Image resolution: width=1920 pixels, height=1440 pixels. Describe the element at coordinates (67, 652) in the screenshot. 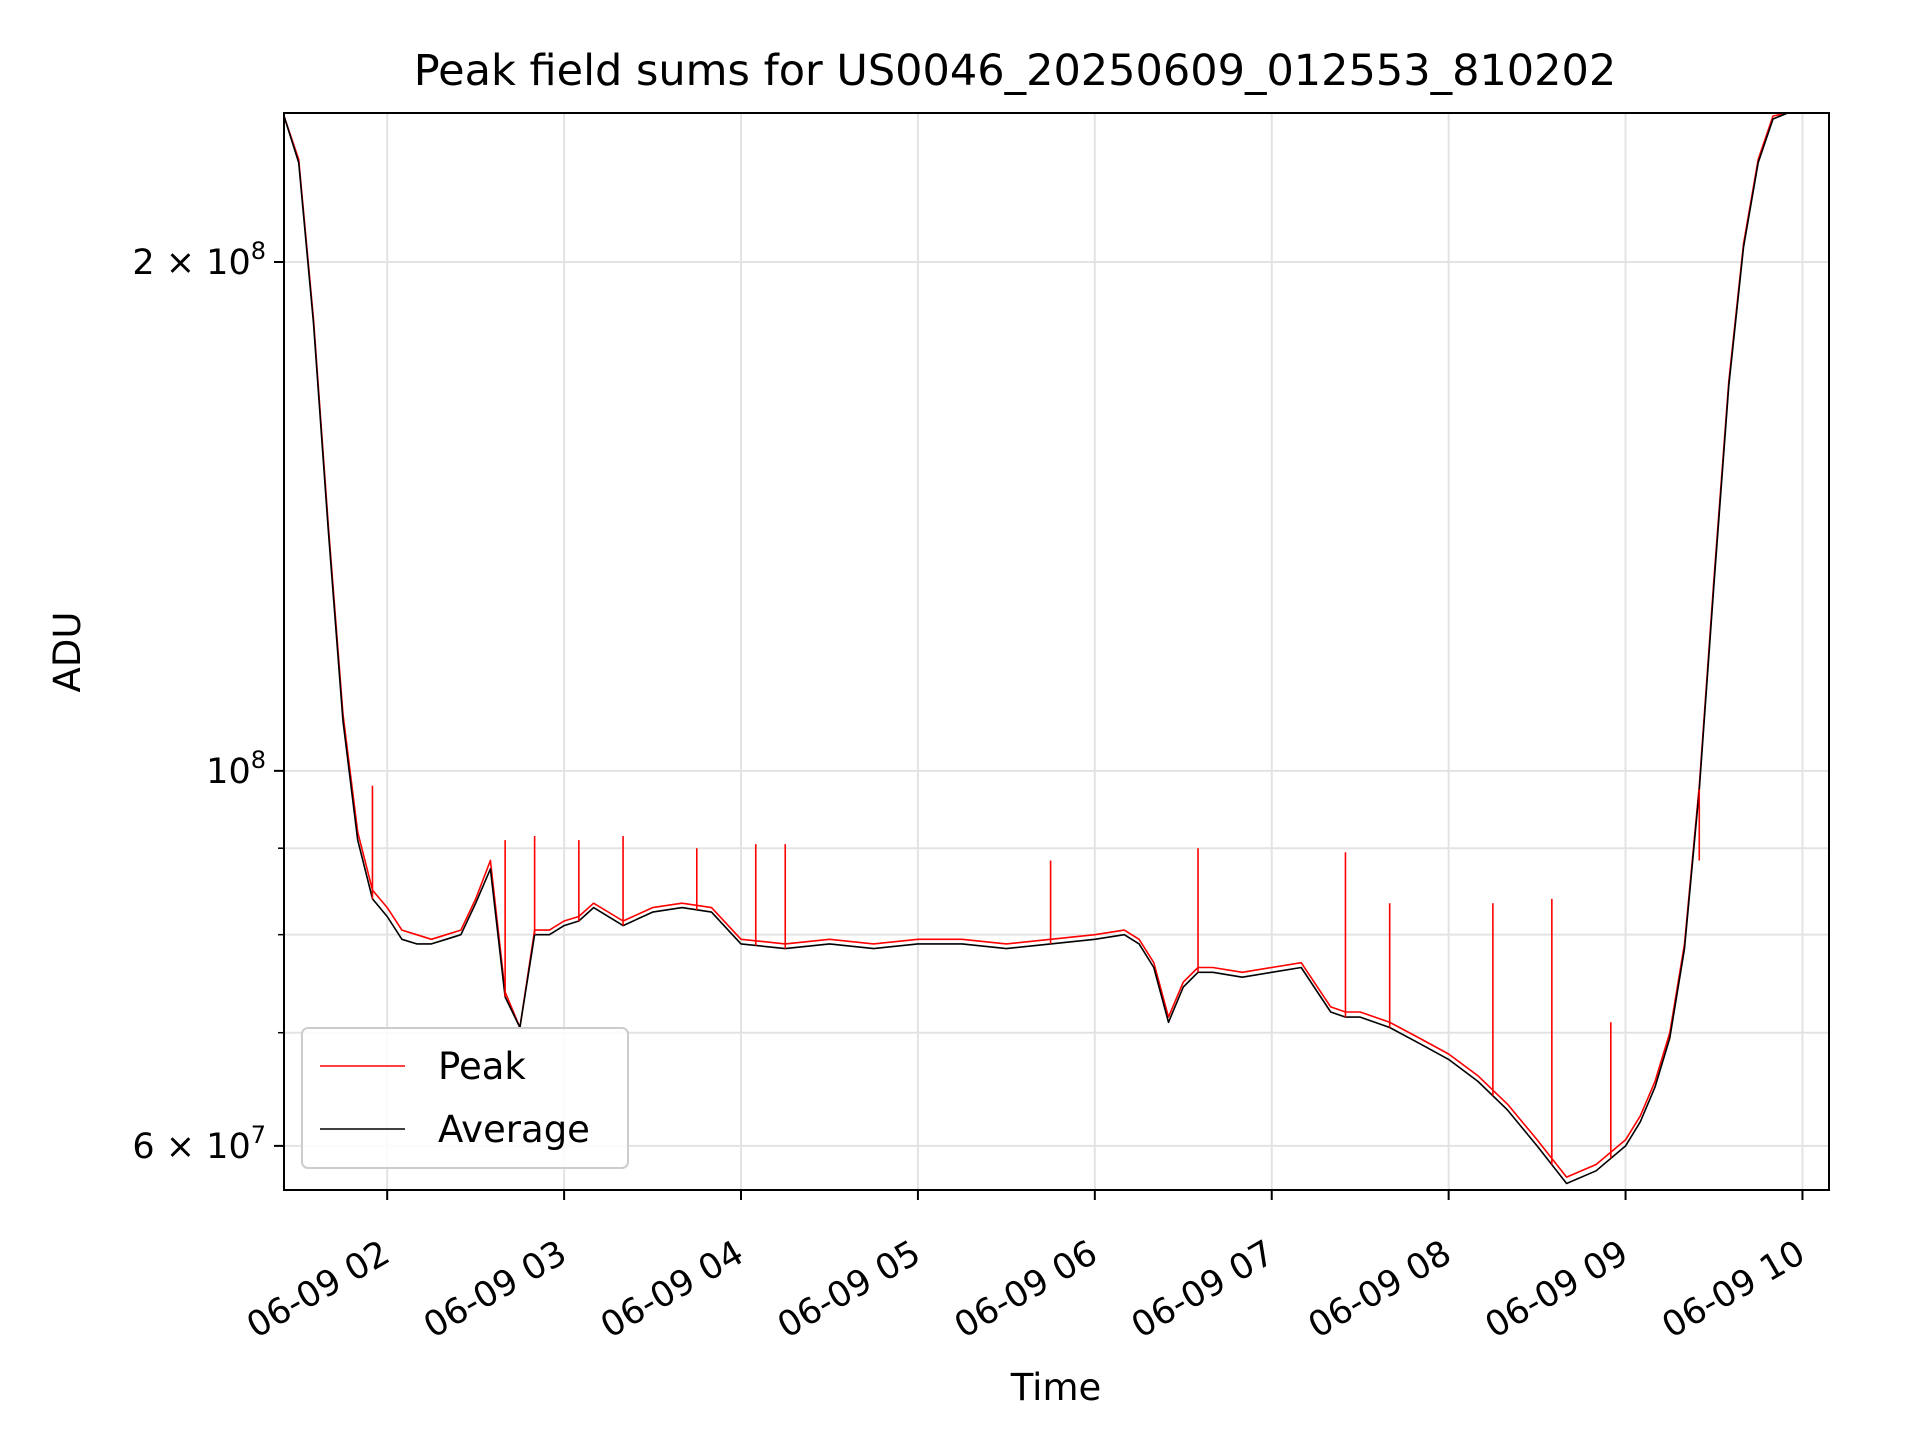

I see `y-axis-label: ADU` at that location.